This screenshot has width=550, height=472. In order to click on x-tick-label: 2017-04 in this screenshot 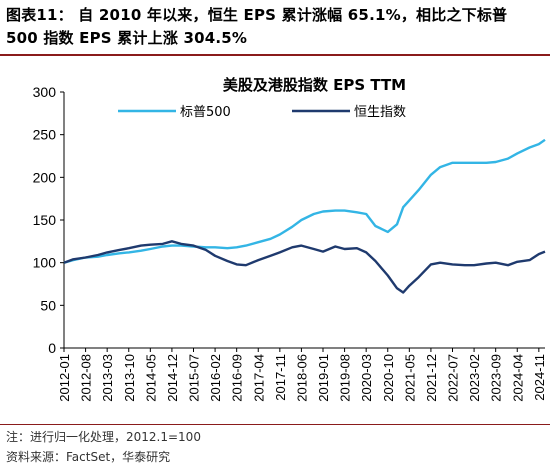, I will do `click(258, 378)`.